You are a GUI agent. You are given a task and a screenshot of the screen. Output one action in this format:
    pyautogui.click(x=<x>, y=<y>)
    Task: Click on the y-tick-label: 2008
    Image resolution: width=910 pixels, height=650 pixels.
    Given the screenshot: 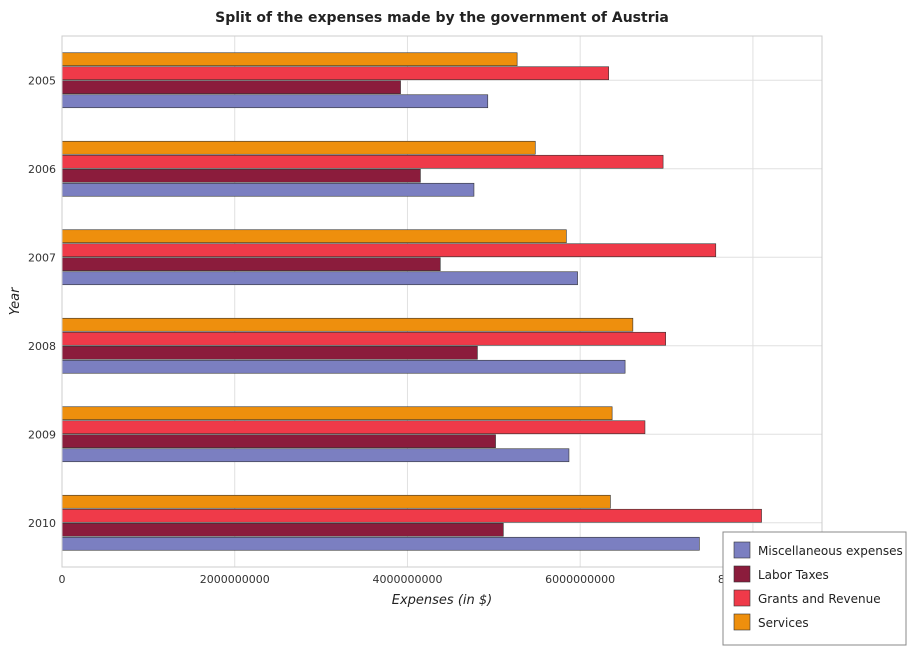 What is the action you would take?
    pyautogui.click(x=42, y=346)
    